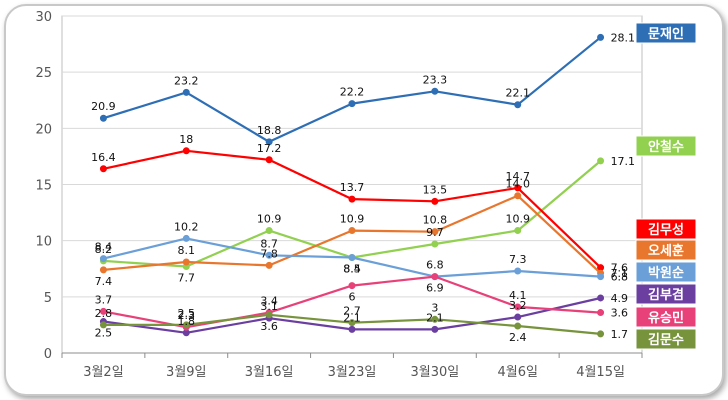 Image resolution: width=728 pixels, height=400 pixels. What do you see at coordinates (600, 372) in the screenshot?
I see `x-tick-label: 4월15일` at bounding box center [600, 372].